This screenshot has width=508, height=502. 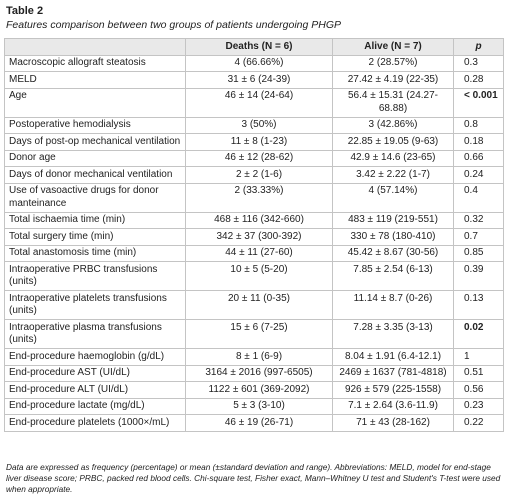 What do you see at coordinates (95, 102) in the screenshot?
I see `row-label: Age` at bounding box center [95, 102].